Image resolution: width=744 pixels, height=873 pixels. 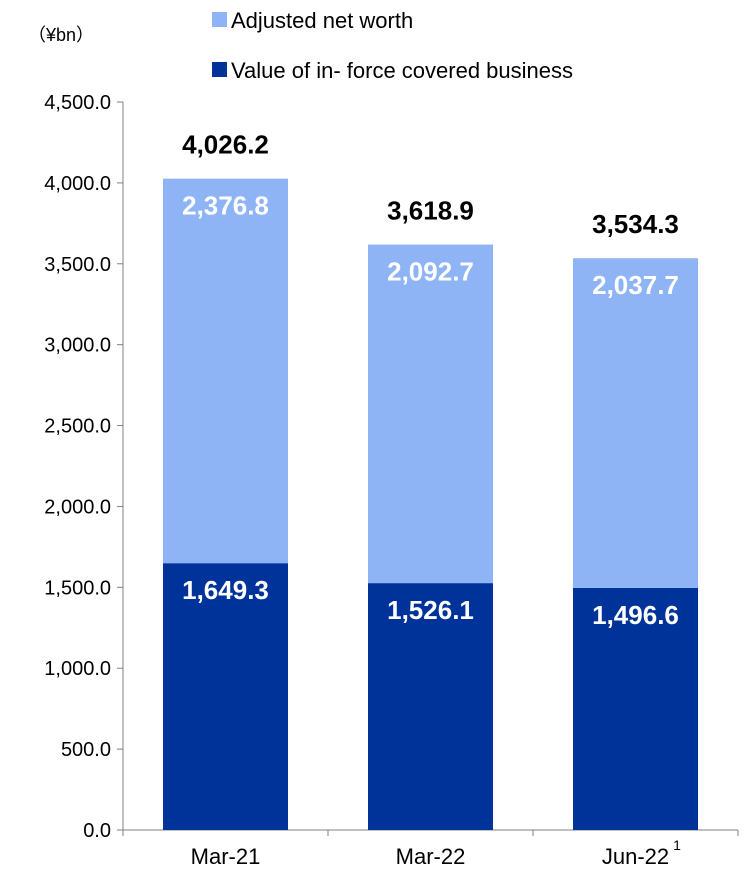 What do you see at coordinates (635, 285) in the screenshot?
I see `data-label-adjusted-net-worth: 2,037.7` at bounding box center [635, 285].